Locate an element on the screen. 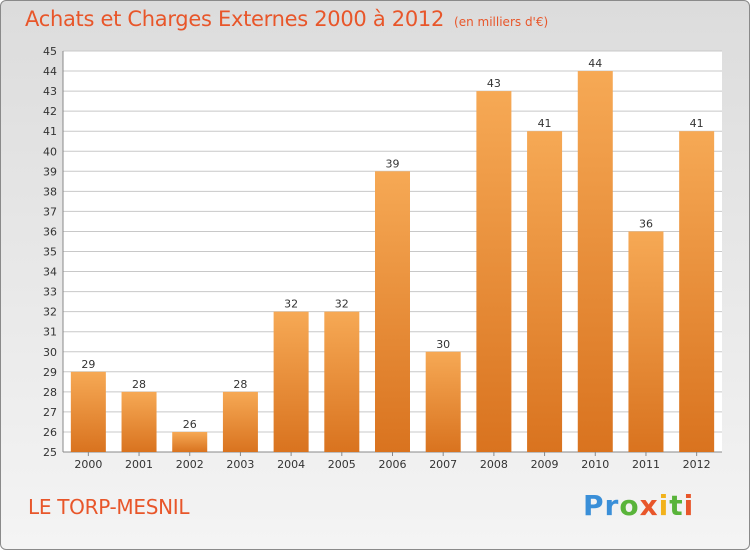  bar-2005 is located at coordinates (342, 381).